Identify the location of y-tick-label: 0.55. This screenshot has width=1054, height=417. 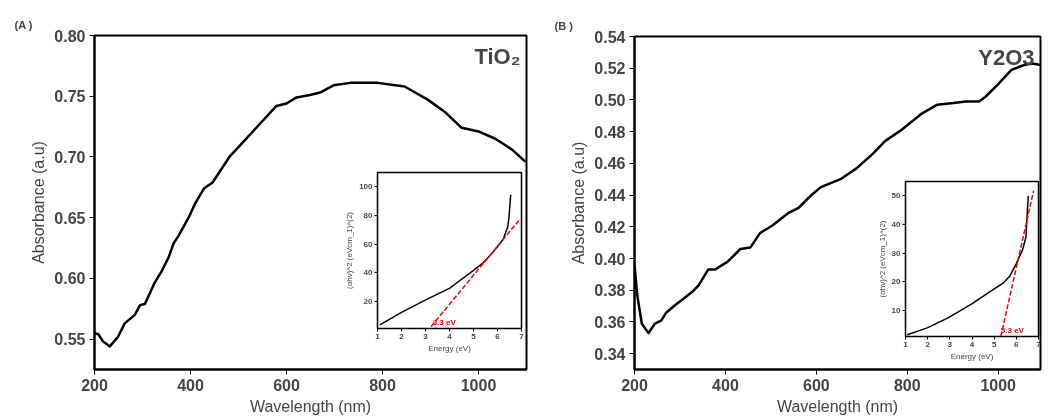
(70, 340).